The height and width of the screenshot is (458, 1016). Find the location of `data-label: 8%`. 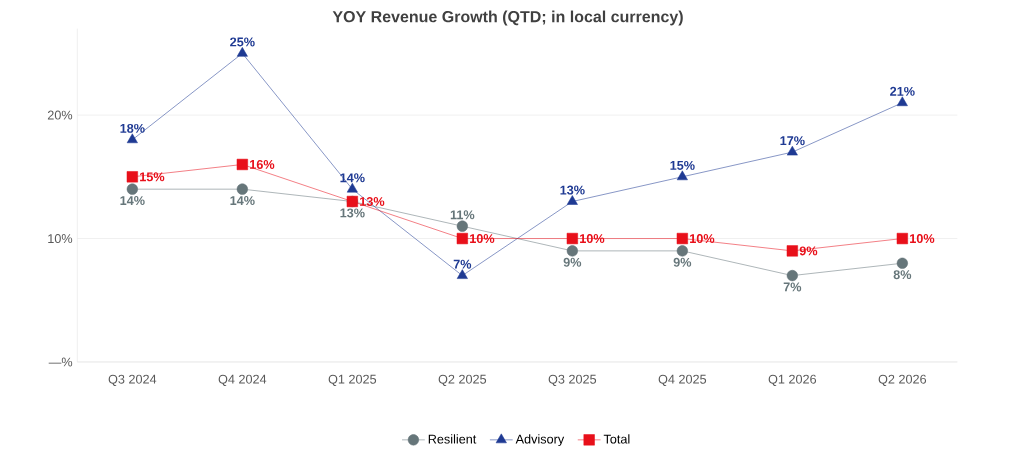

data-label: 8% is located at coordinates (902, 275).